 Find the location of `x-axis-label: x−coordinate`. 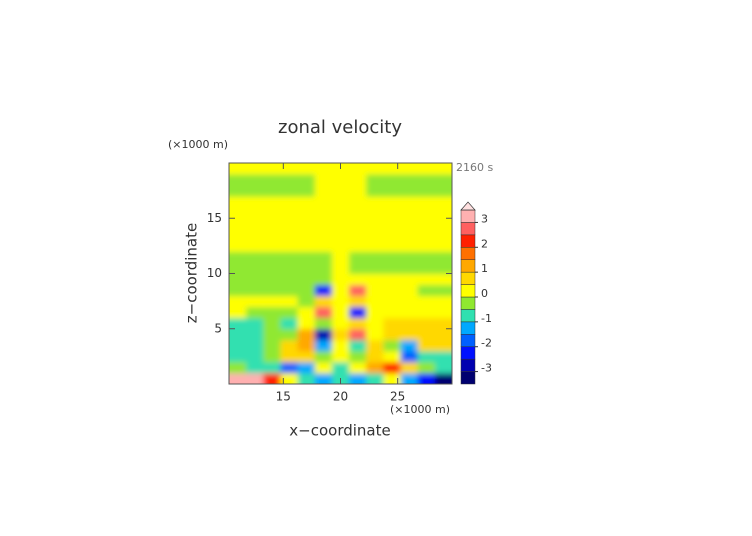

x-axis-label: x−coordinate is located at coordinates (339, 431).